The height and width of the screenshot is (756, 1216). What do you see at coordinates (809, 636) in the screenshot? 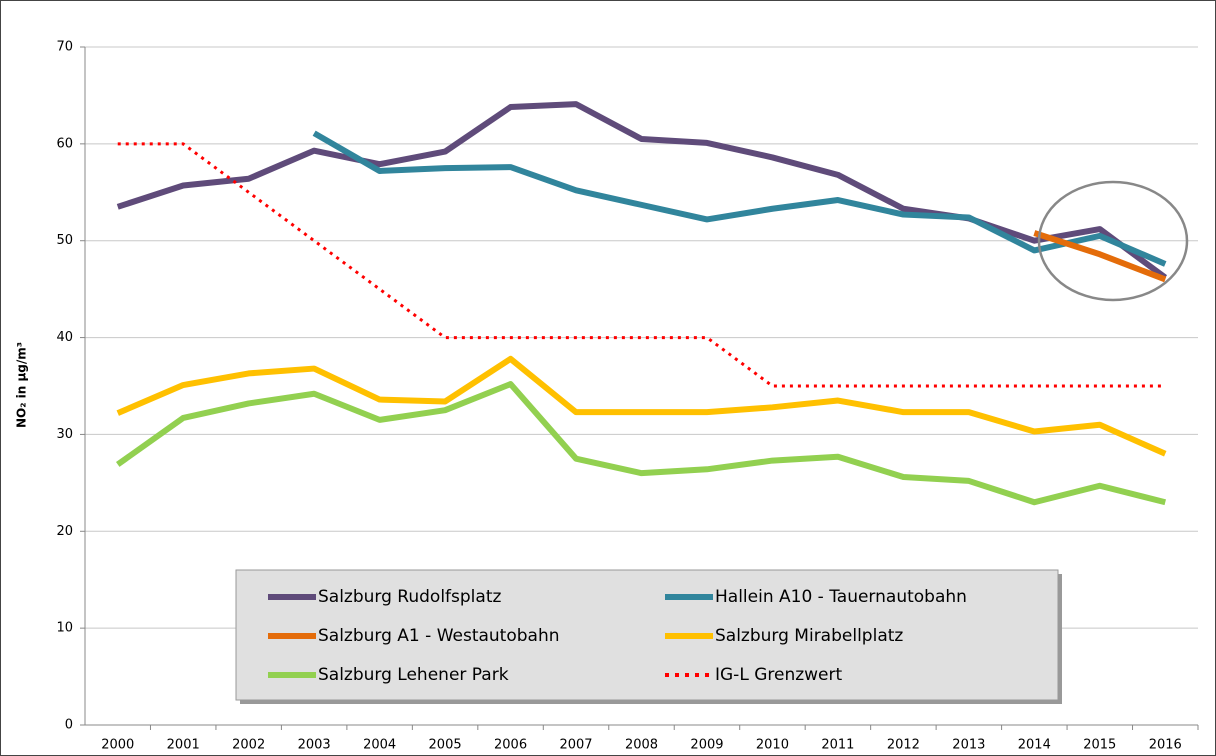
I see `legend-label: Salzburg Mirabellplatz` at bounding box center [809, 636].